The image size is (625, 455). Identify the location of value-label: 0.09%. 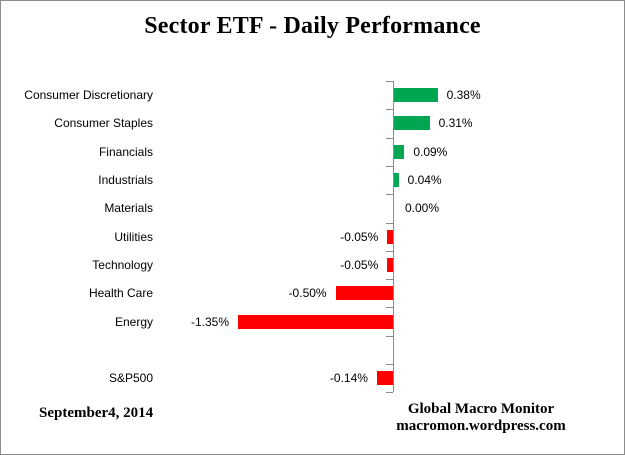
(430, 151).